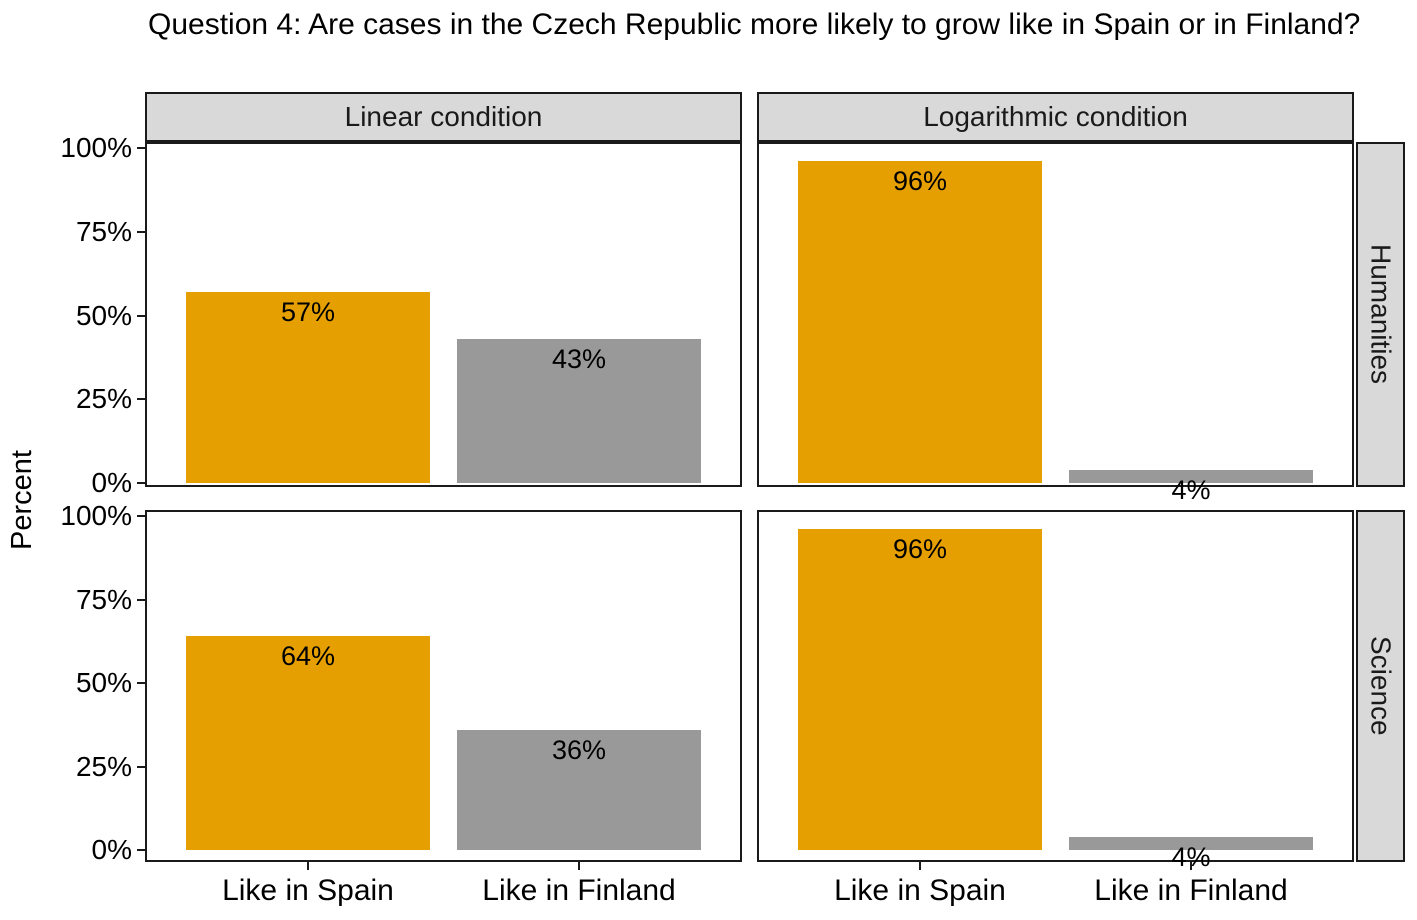 This screenshot has height=920, width=1417. What do you see at coordinates (579, 749) in the screenshot?
I see `bar-value-label: 36%` at bounding box center [579, 749].